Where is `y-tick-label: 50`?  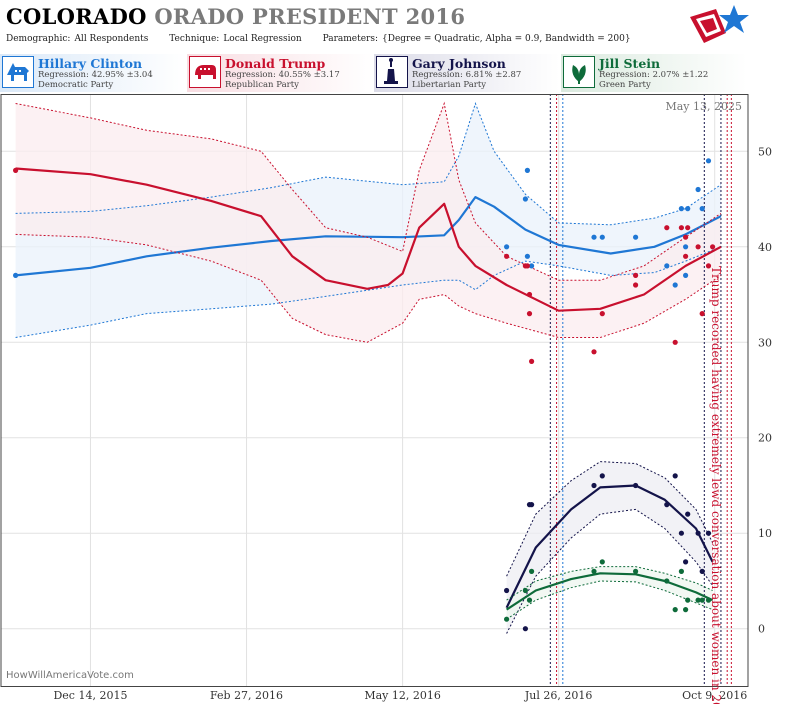 y-tick-label: 50 is located at coordinates (765, 151).